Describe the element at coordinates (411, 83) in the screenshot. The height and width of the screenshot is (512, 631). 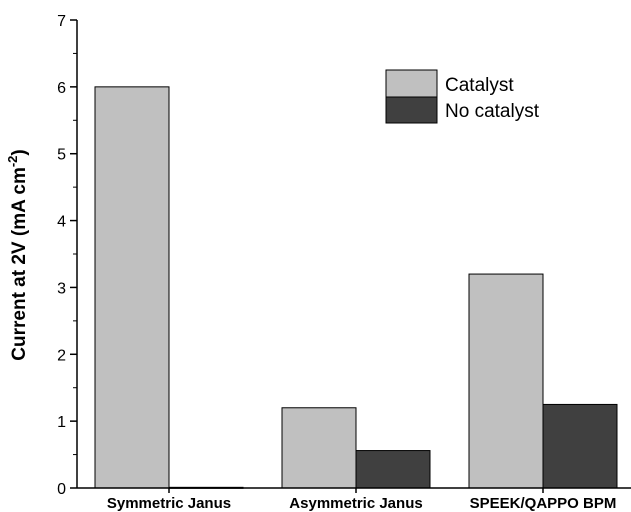
I see `legend-swatch-catalyst` at that location.